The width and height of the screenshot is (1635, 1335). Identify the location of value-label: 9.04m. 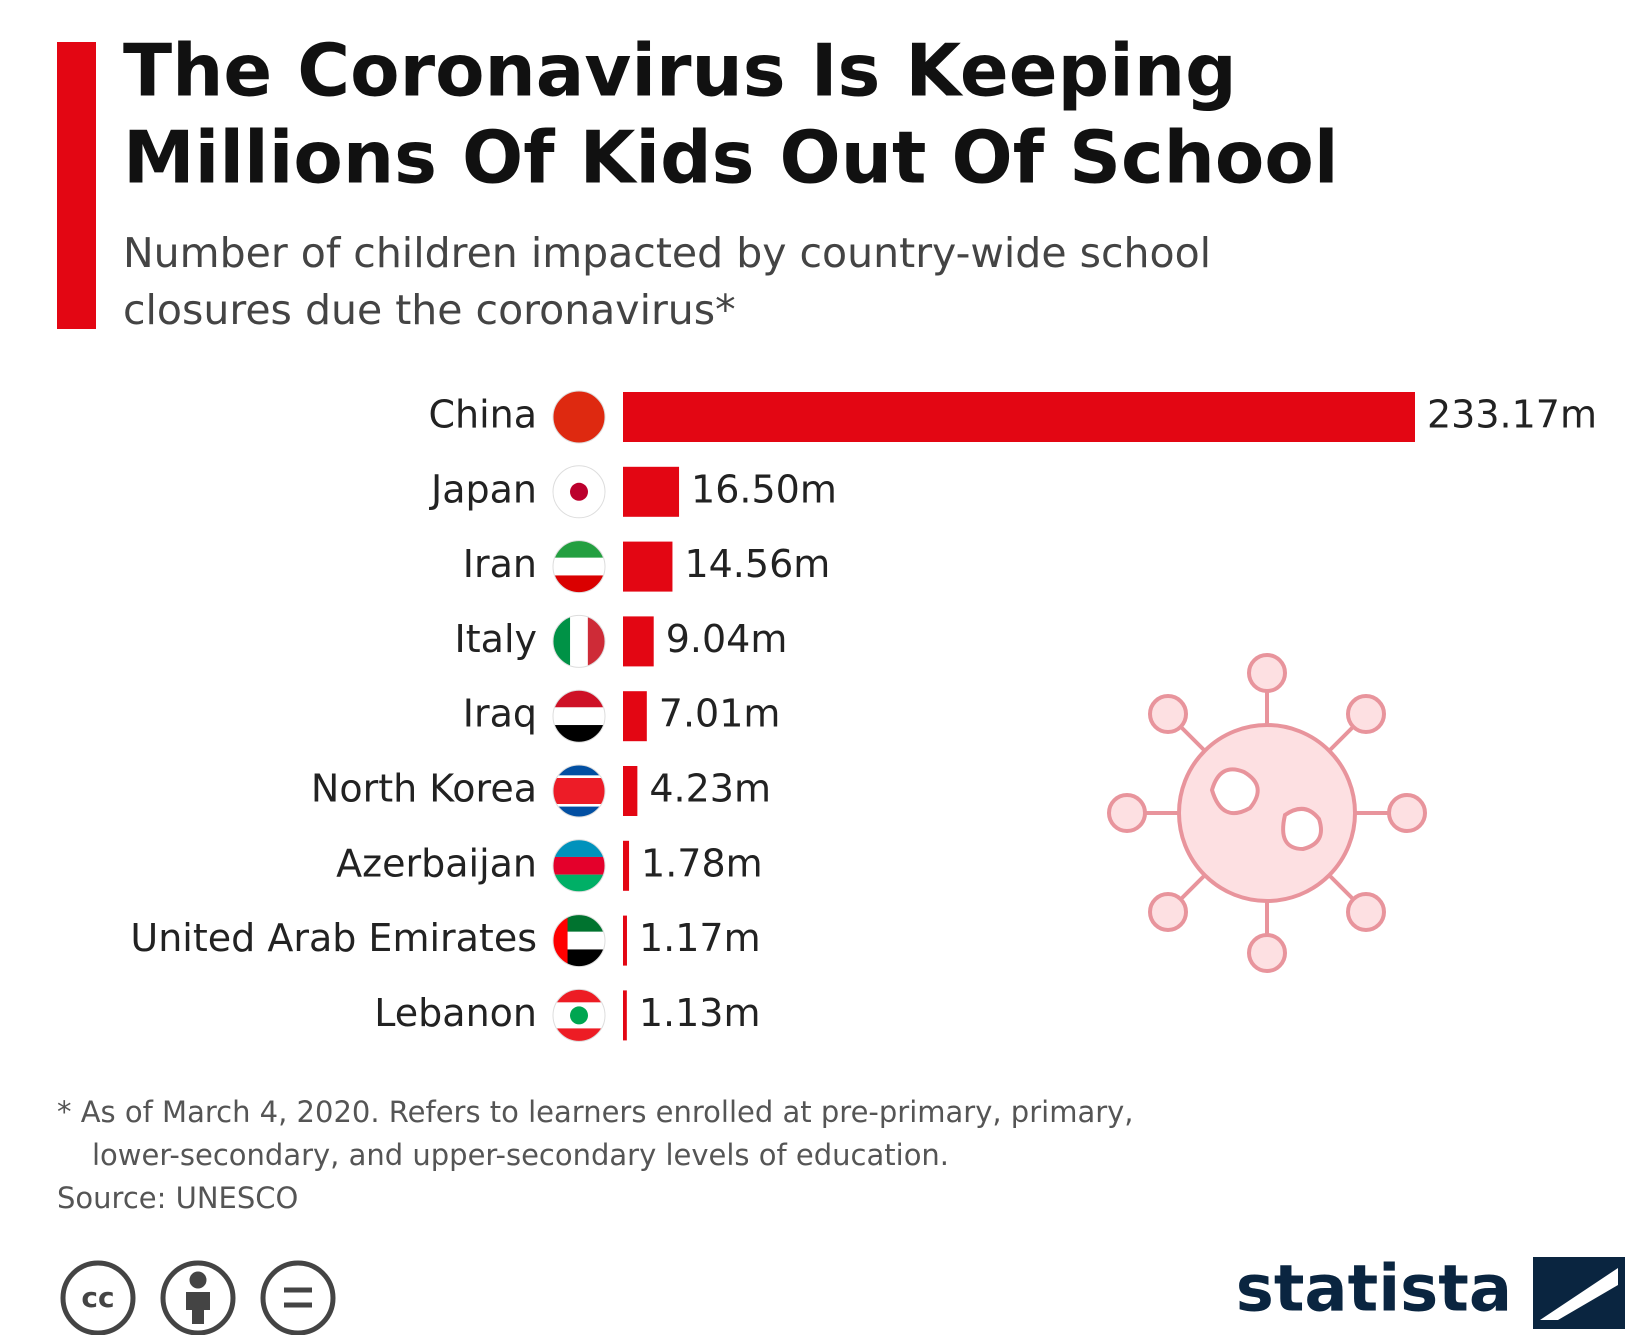
(727, 639).